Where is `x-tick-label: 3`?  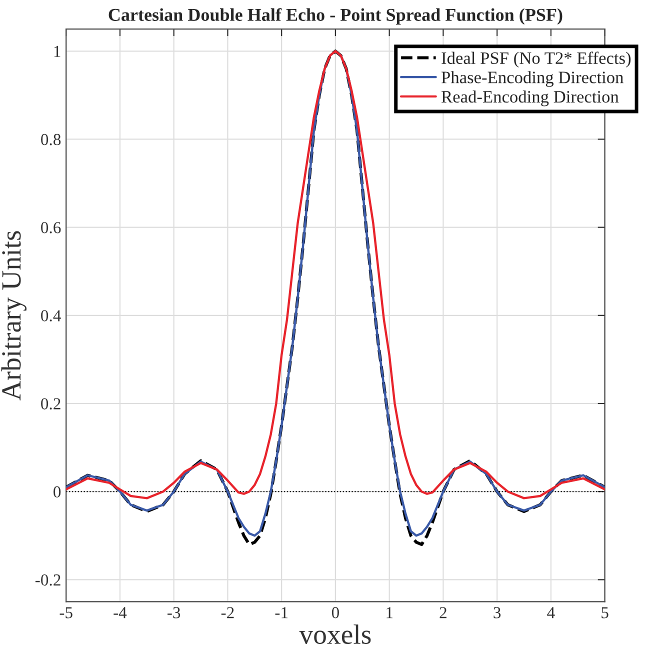 x-tick-label: 3 is located at coordinates (497, 612).